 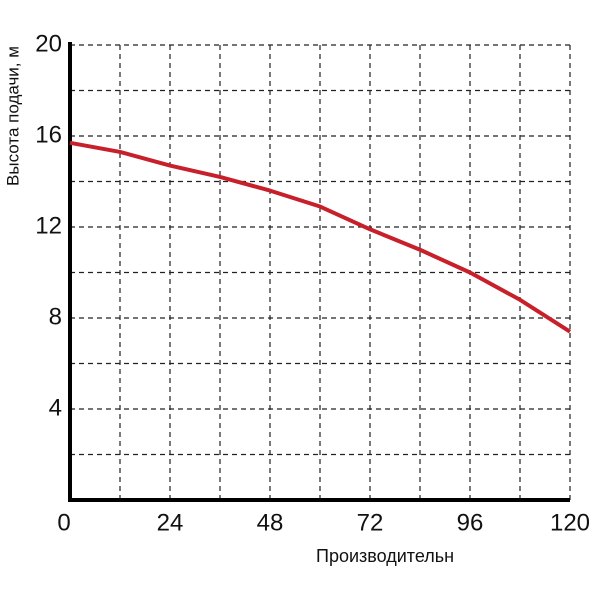 I want to click on y-axis-label: Высота подачи, м, so click(x=12, y=116).